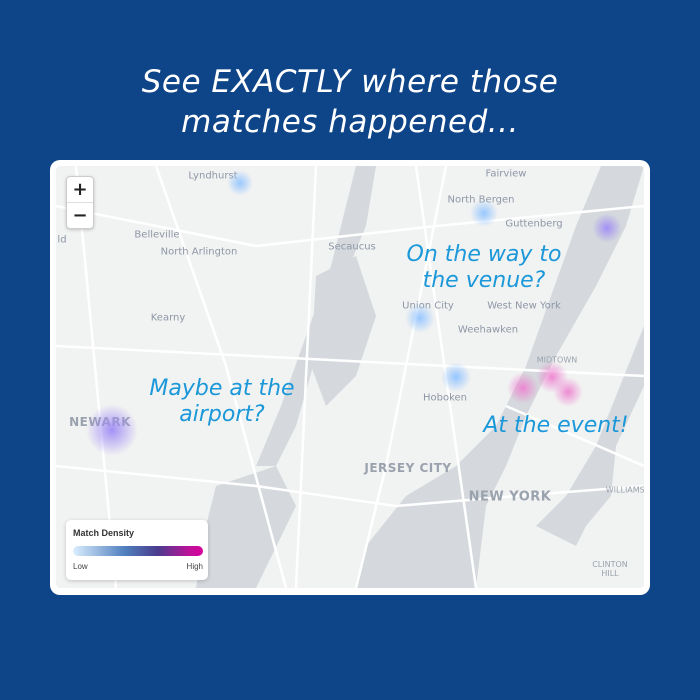 The width and height of the screenshot is (700, 700). What do you see at coordinates (199, 252) in the screenshot?
I see `label-north-arlington: North Arlington` at bounding box center [199, 252].